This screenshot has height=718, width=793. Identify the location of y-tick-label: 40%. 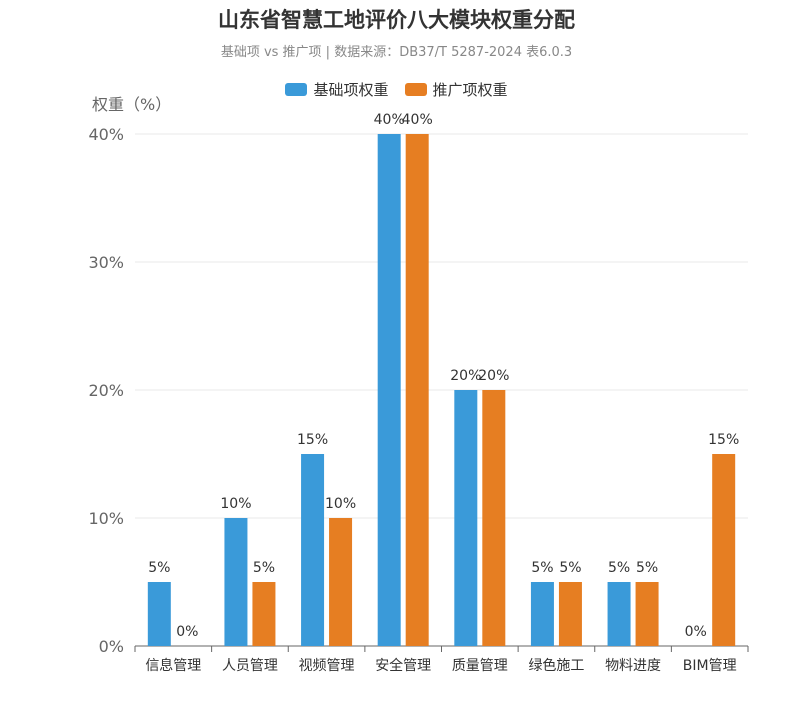
(106, 134).